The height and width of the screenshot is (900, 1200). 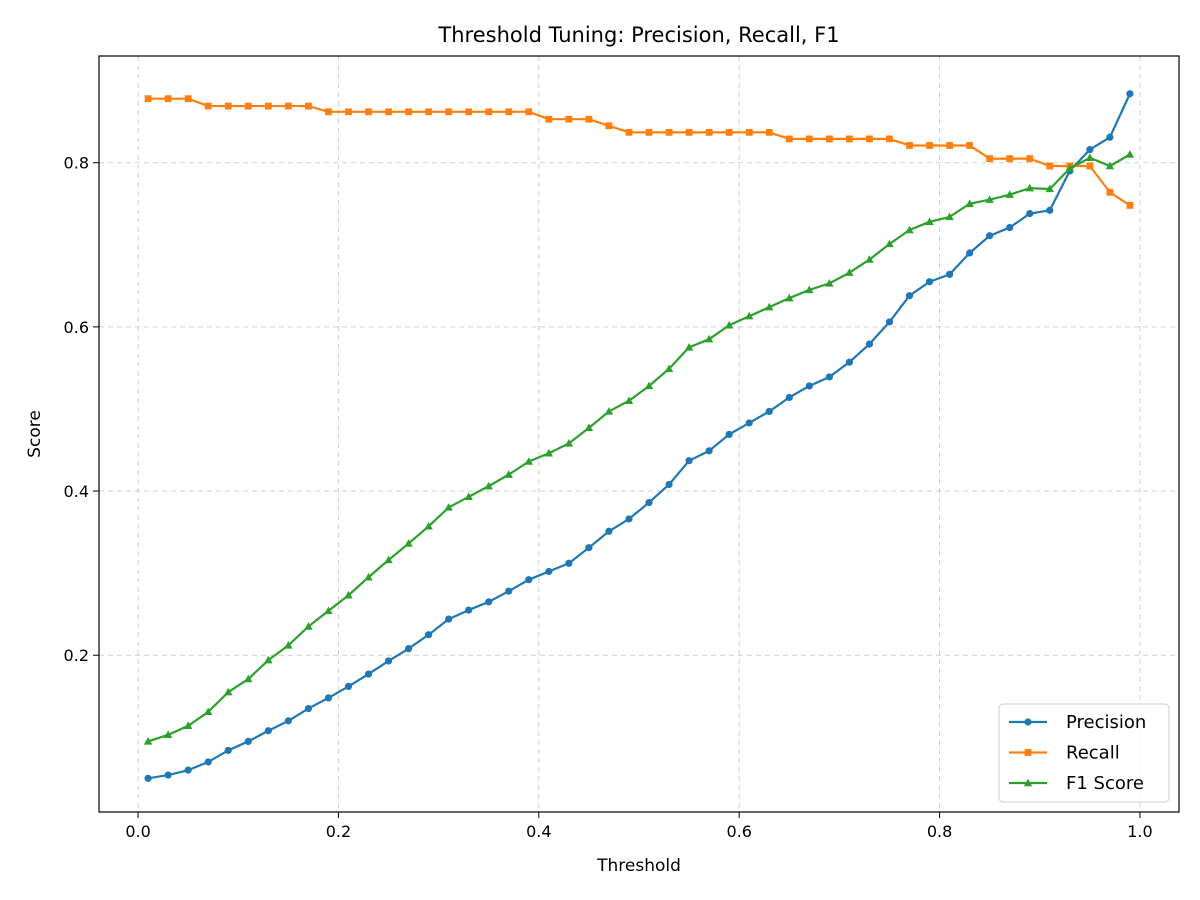 What do you see at coordinates (1106, 722) in the screenshot?
I see `legend-label: Precision` at bounding box center [1106, 722].